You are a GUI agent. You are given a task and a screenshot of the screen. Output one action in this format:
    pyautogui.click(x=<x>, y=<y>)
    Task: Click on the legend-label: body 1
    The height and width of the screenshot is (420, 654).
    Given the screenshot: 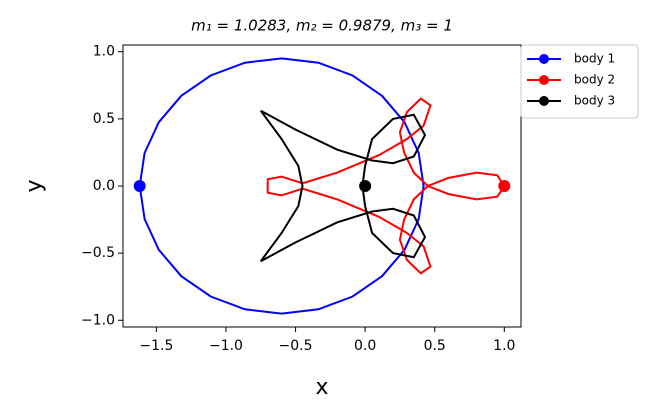 What is the action you would take?
    pyautogui.click(x=594, y=59)
    